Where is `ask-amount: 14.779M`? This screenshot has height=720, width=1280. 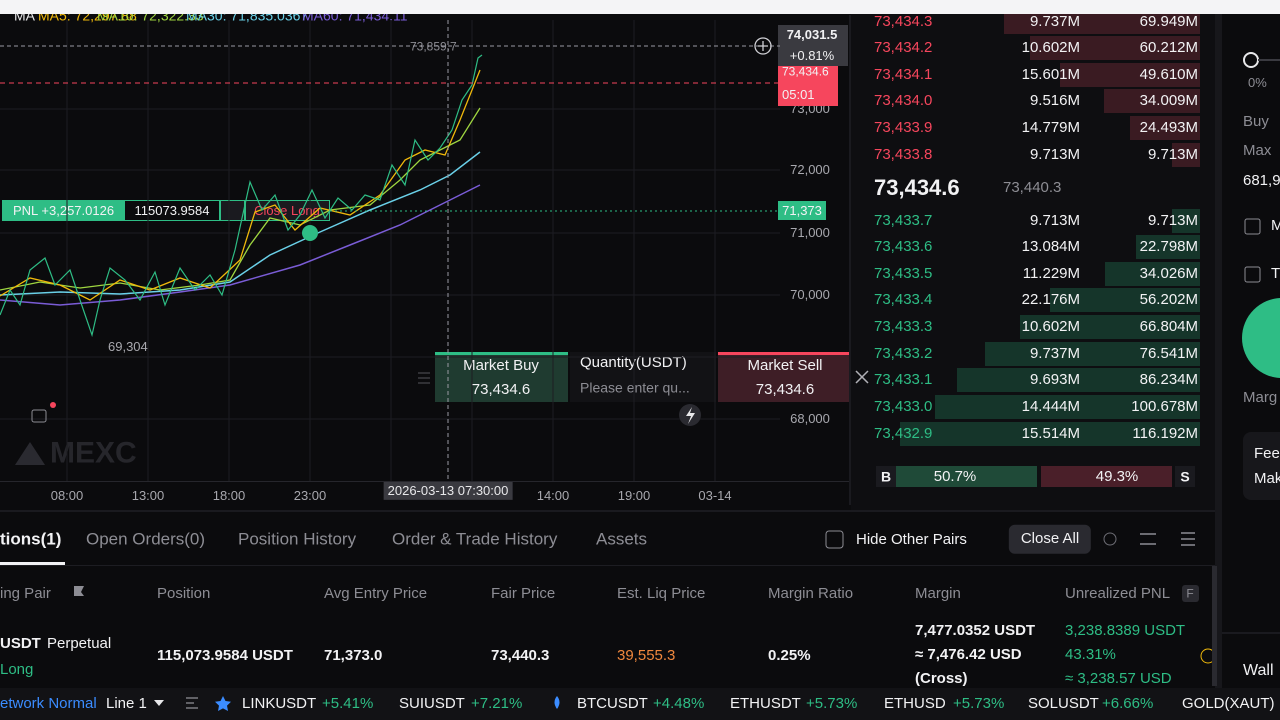
ask-amount: 14.779M is located at coordinates (1050, 127).